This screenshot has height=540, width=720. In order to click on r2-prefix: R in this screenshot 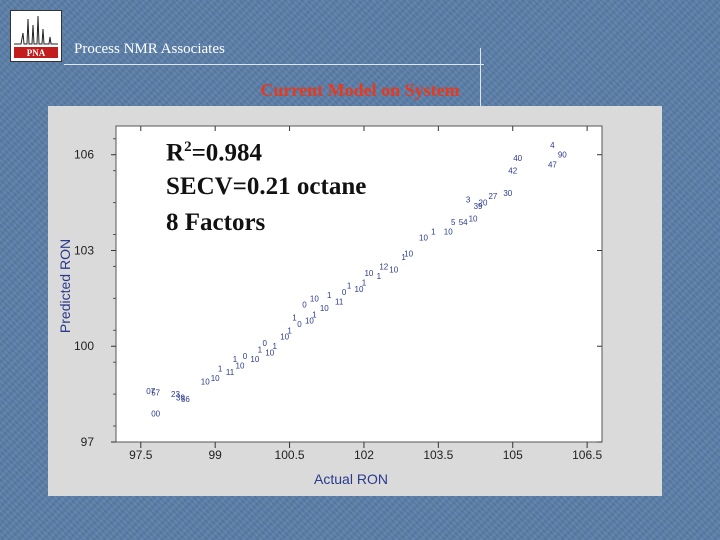, I will do `click(175, 153)`.